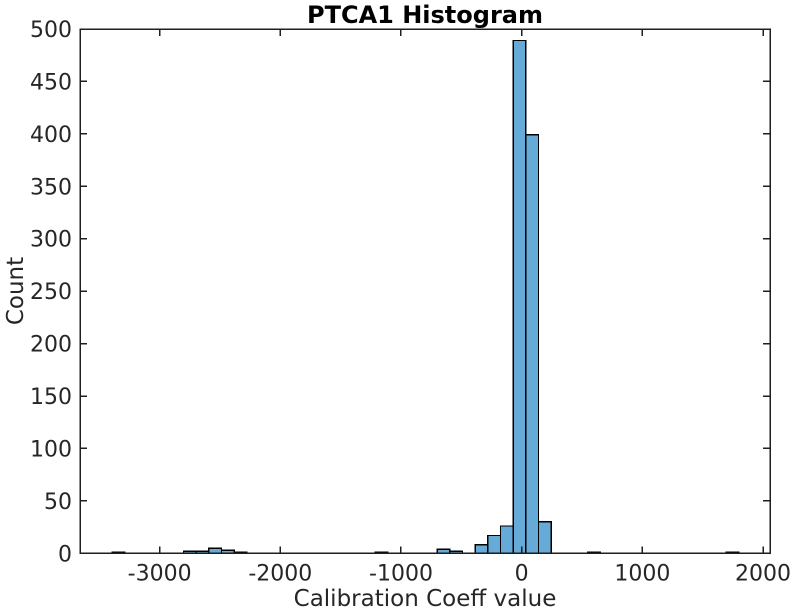  Describe the element at coordinates (522, 573) in the screenshot. I see `x-tick-label: 0` at that location.